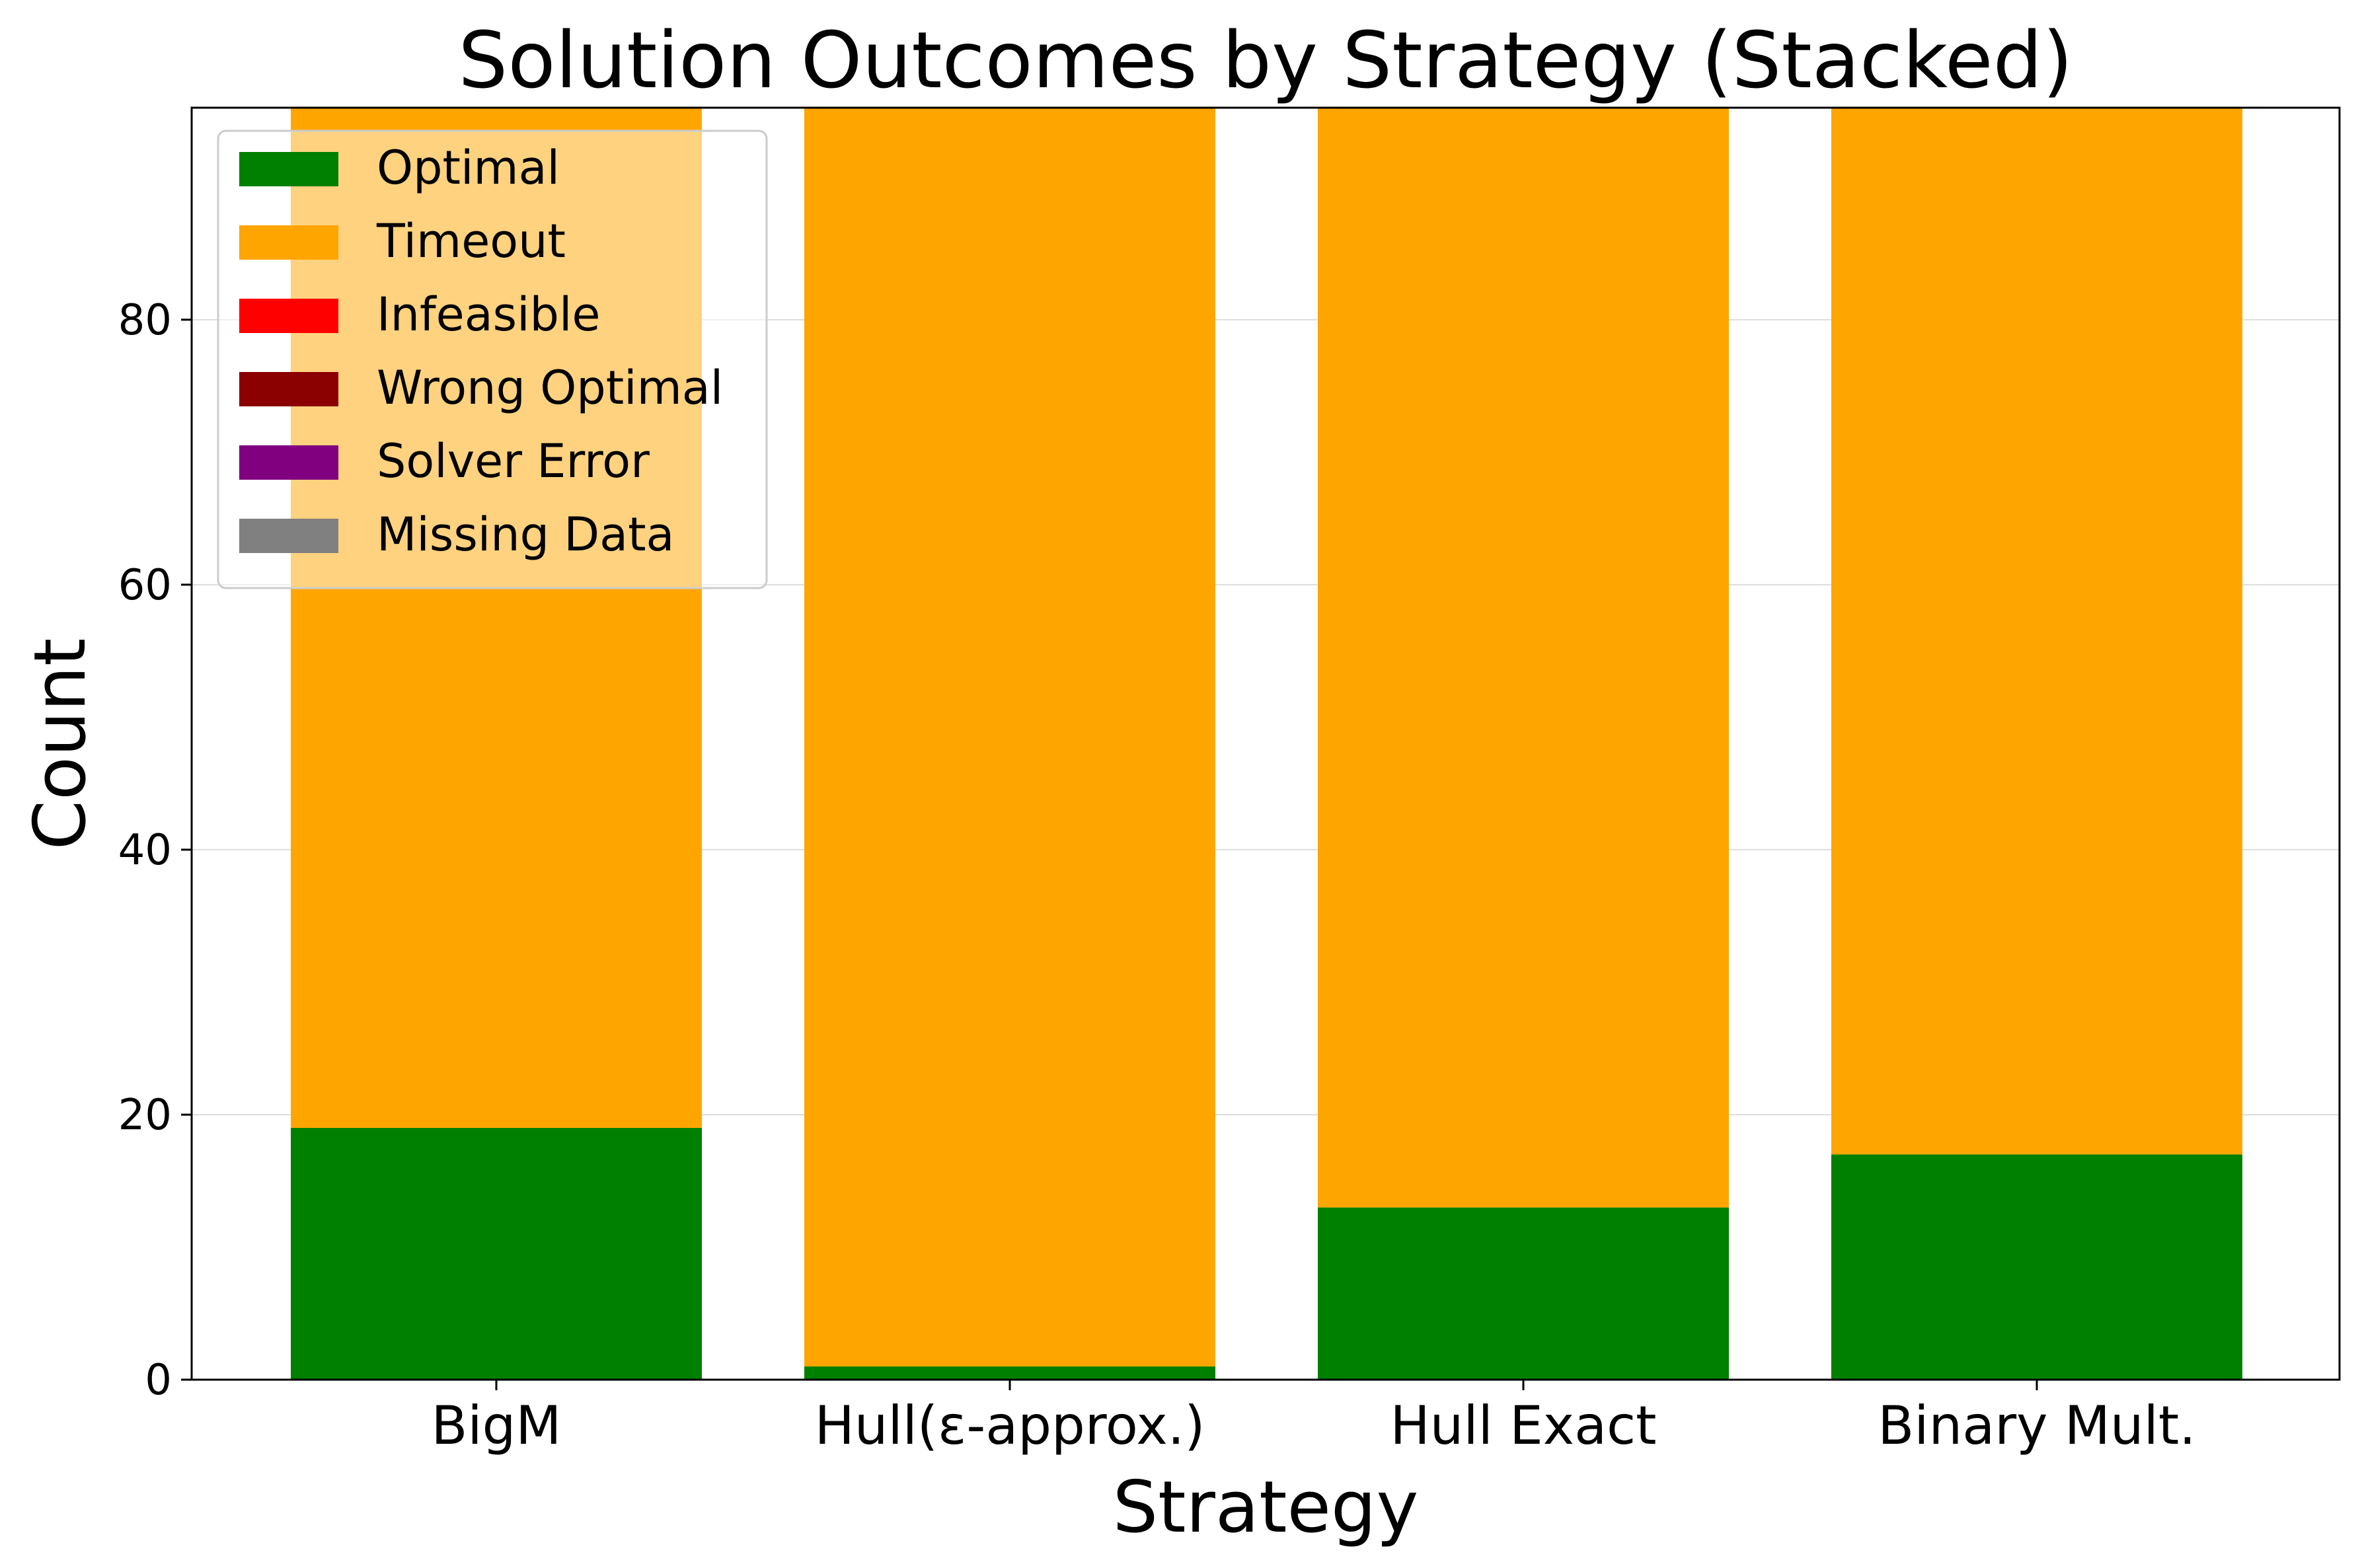 The image size is (2360, 1568). I want to click on legend-frame, so click(492, 359).